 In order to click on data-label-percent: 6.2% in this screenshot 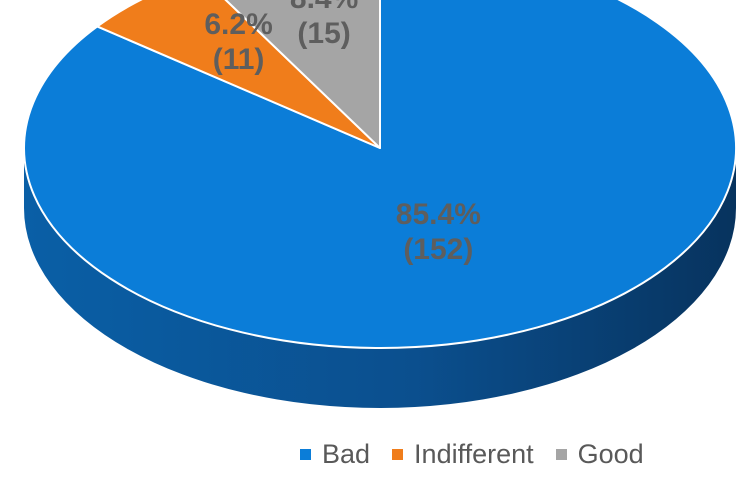, I will do `click(238, 25)`.